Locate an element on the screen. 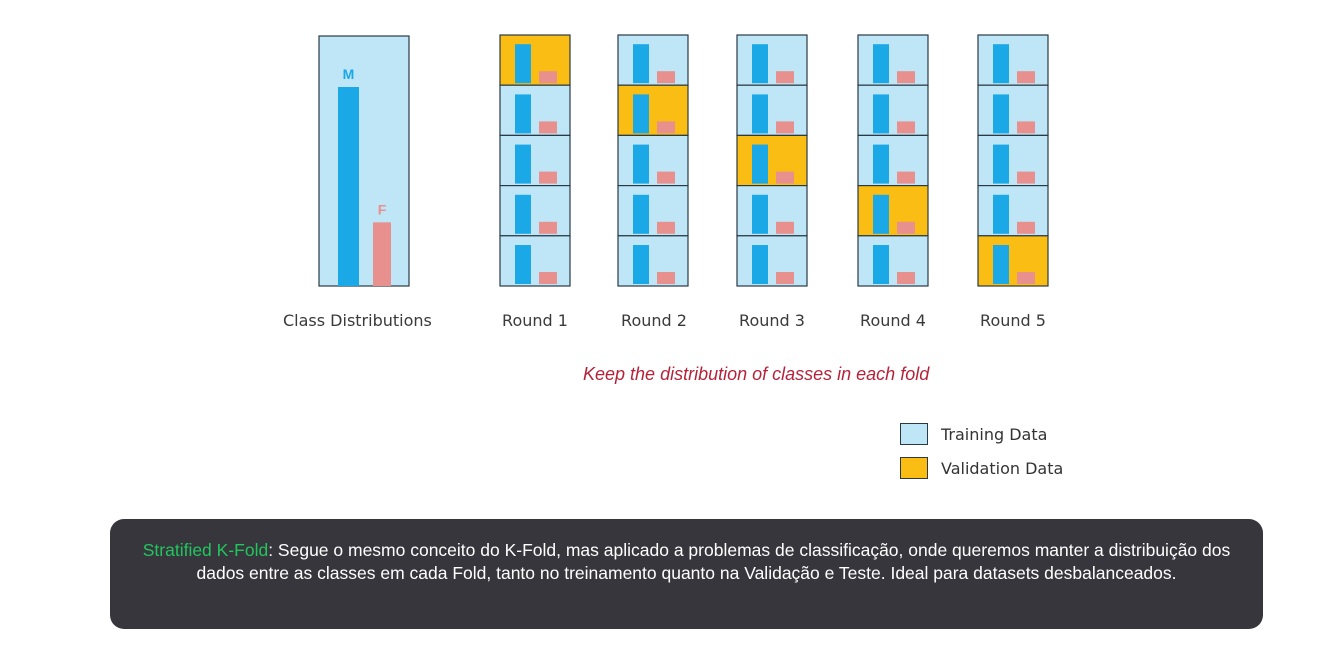 Image resolution: width=1334 pixels, height=645 pixels. class-label-f: F is located at coordinates (382, 209).